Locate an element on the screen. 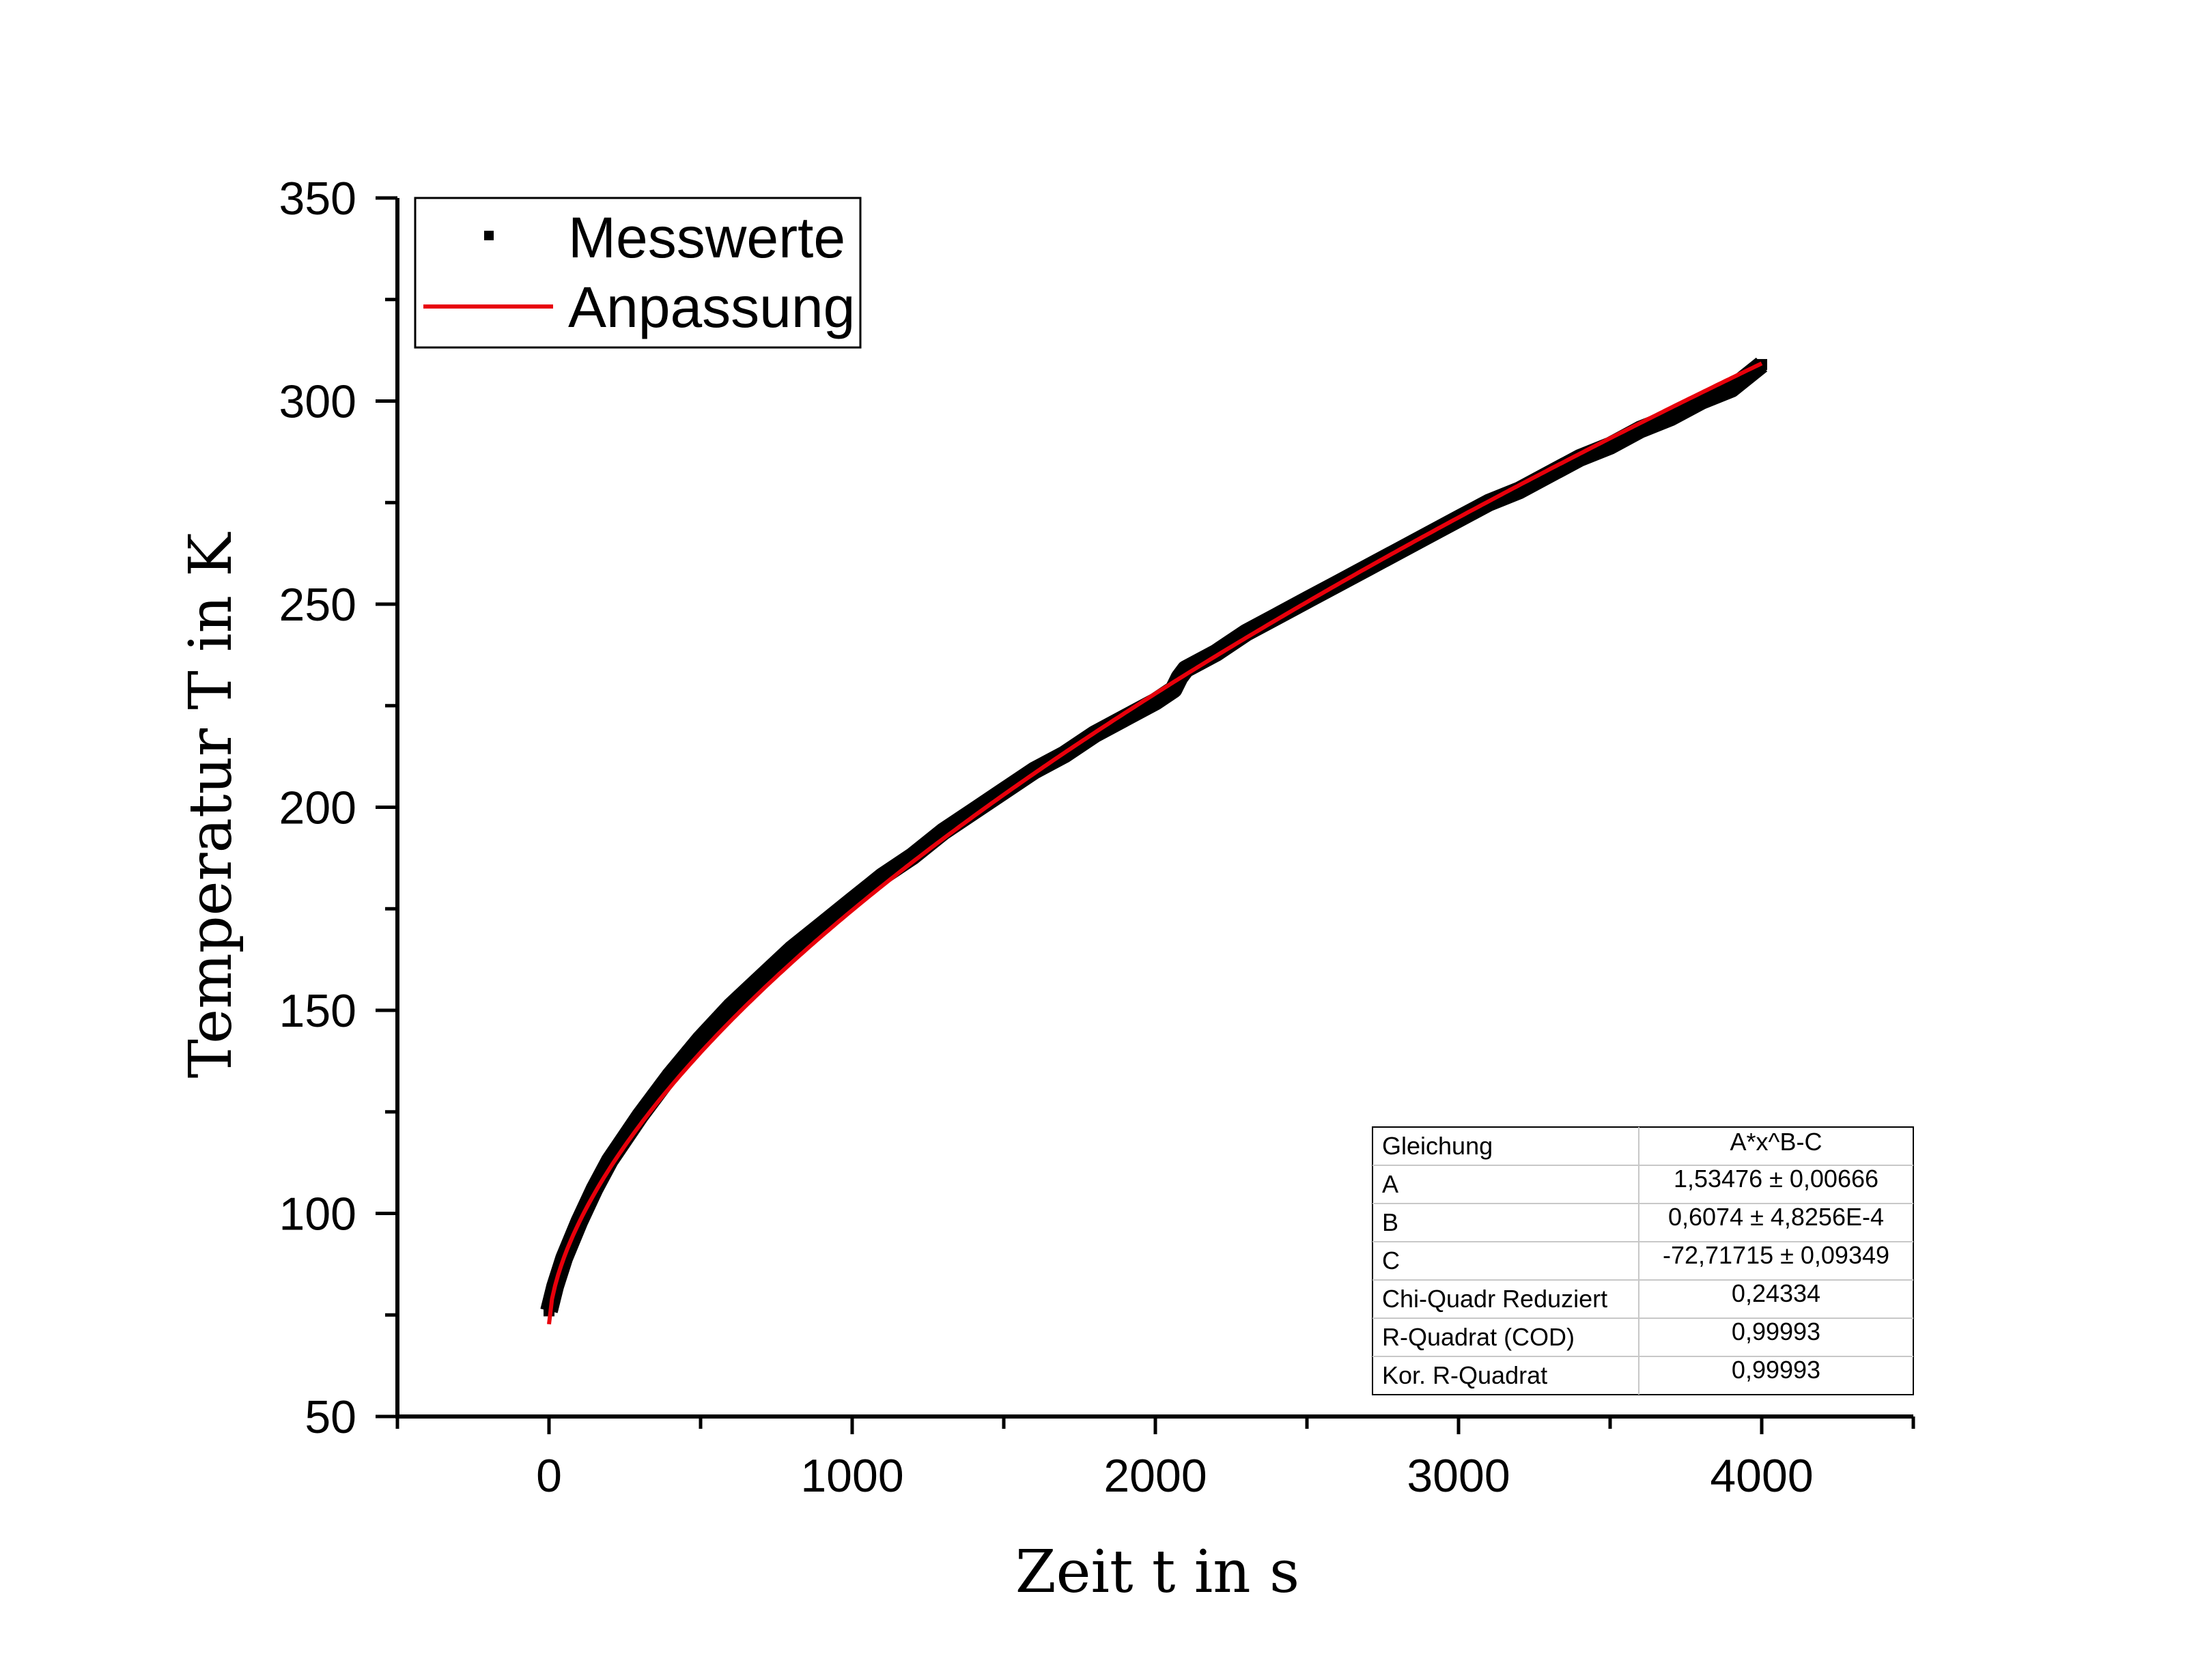 The image size is (2196, 1680). y-tick-label: 350 is located at coordinates (318, 199).